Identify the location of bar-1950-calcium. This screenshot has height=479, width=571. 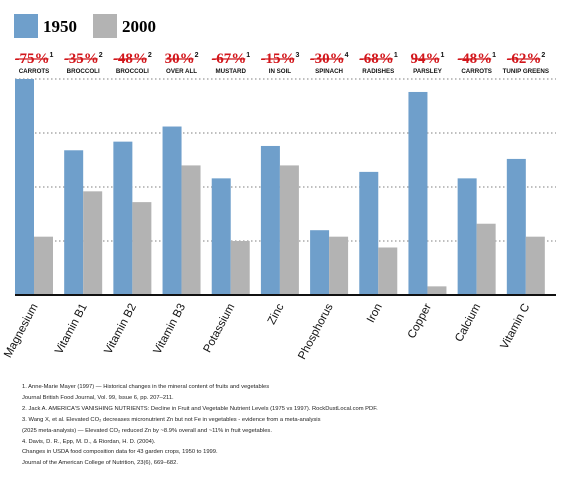
(467, 236).